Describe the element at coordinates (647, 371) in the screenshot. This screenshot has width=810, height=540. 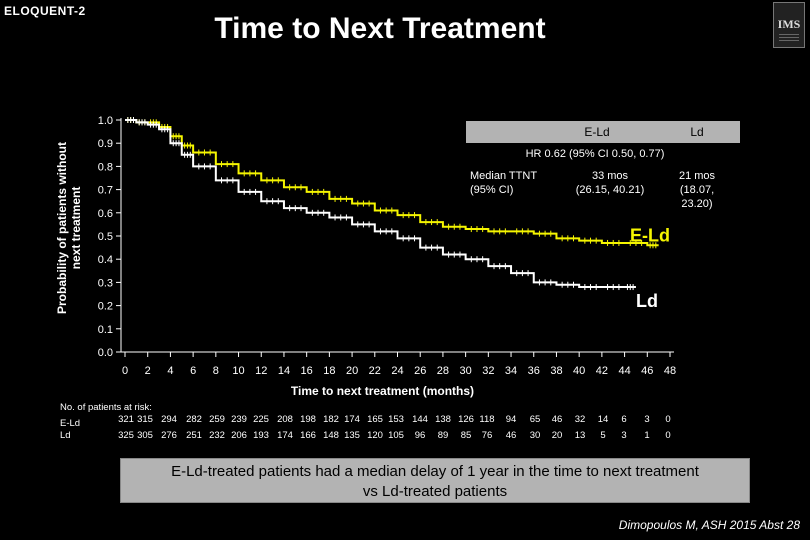
I see `x-tick-label: 46` at that location.